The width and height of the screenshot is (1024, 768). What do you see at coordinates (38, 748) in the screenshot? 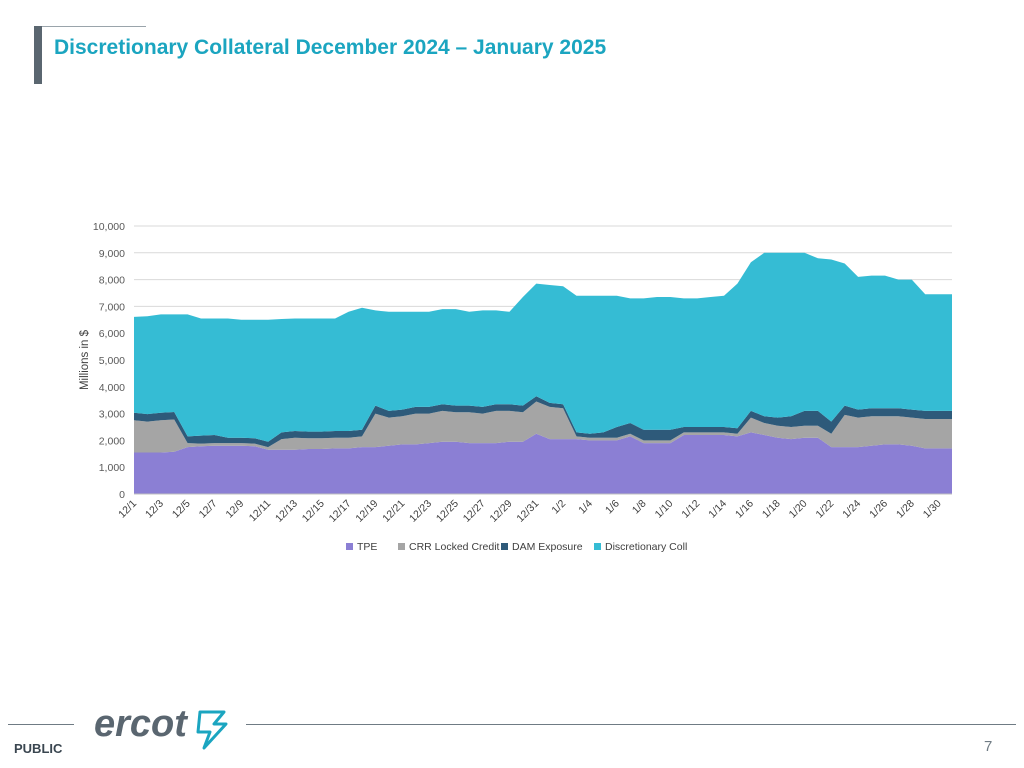
I see `public-label: PUBLIC` at bounding box center [38, 748].